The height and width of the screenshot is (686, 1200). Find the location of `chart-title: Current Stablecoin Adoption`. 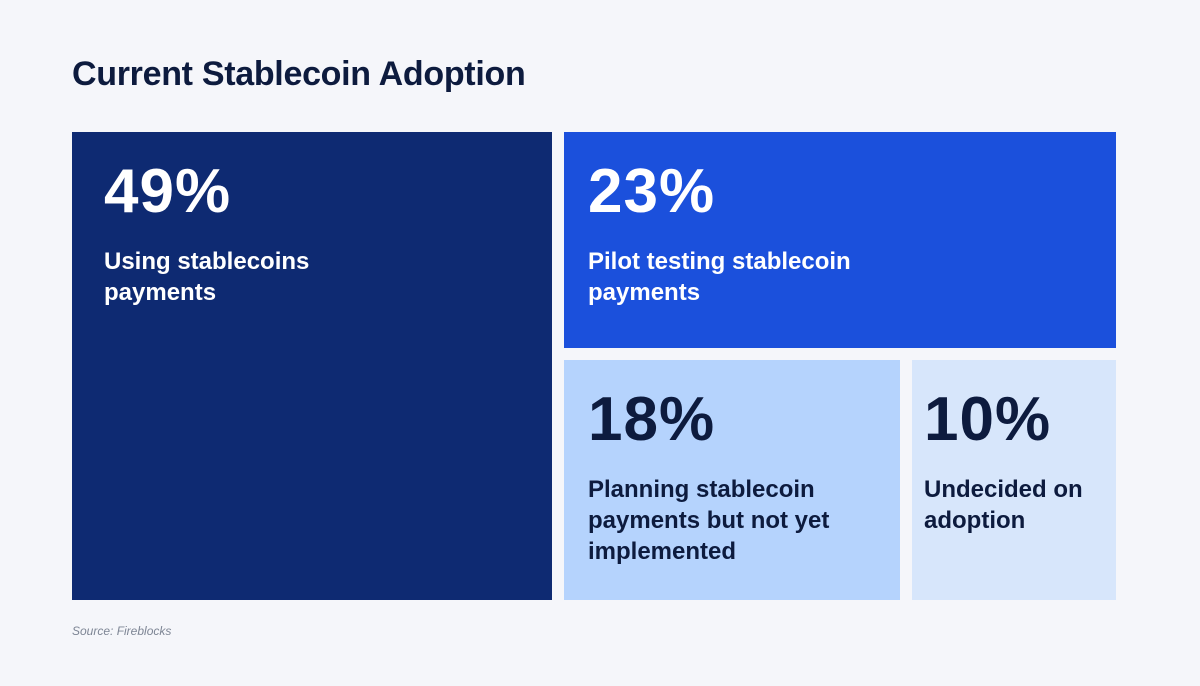

chart-title: Current Stablecoin Adoption is located at coordinates (299, 74).